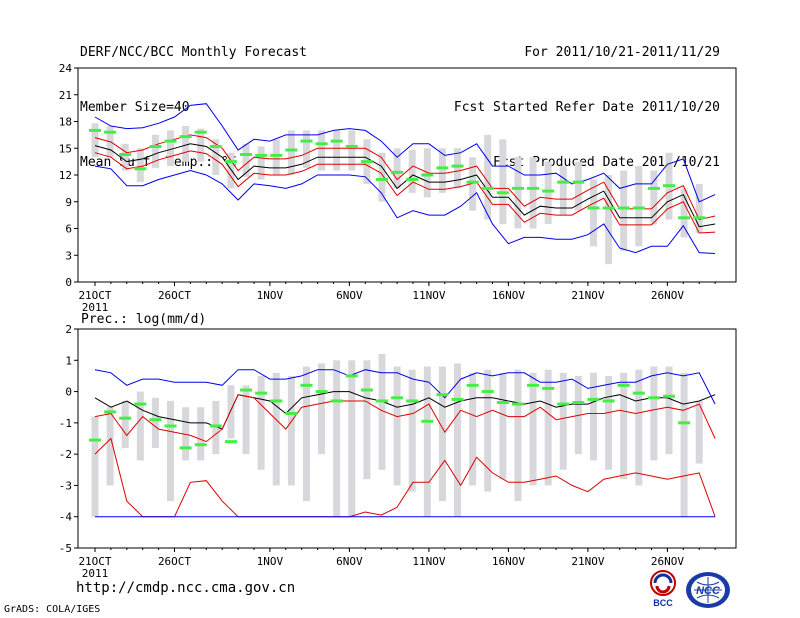 The width and height of the screenshot is (800, 618). What do you see at coordinates (622, 52) in the screenshot?
I see `forecast-period: For 2011/10/21-2011/11/29` at bounding box center [622, 52].